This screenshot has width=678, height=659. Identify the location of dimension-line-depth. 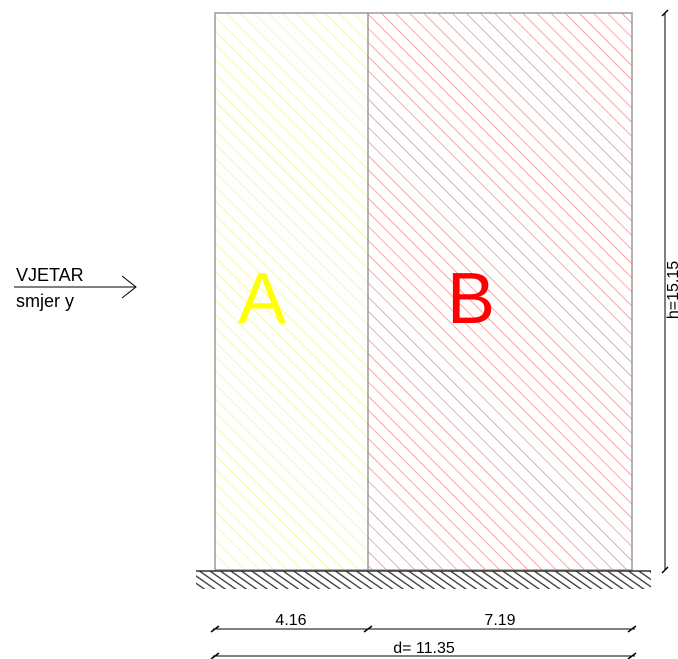
(423, 655).